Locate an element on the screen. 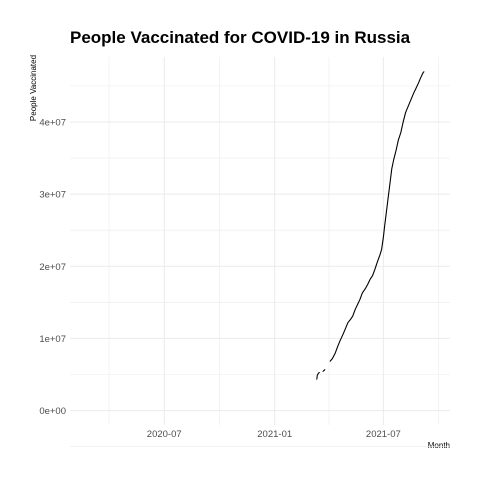 This screenshot has height=485, width=480. x-tick-label: 2021-07 is located at coordinates (383, 434).